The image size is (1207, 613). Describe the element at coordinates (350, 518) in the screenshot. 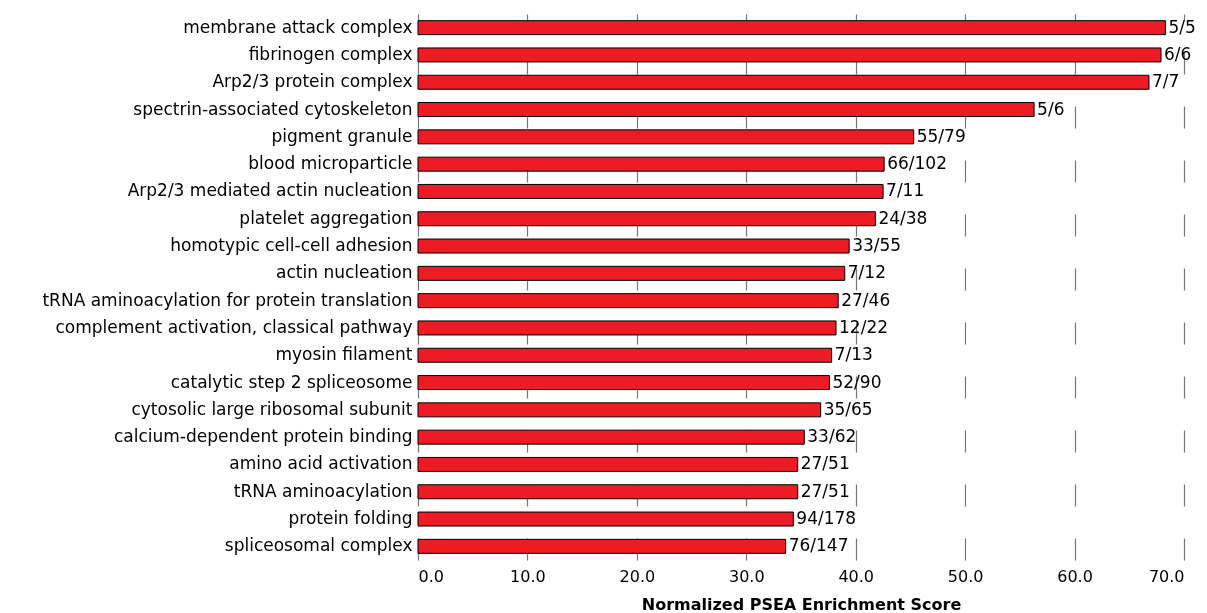

I see `y-tick-label: protein folding` at that location.